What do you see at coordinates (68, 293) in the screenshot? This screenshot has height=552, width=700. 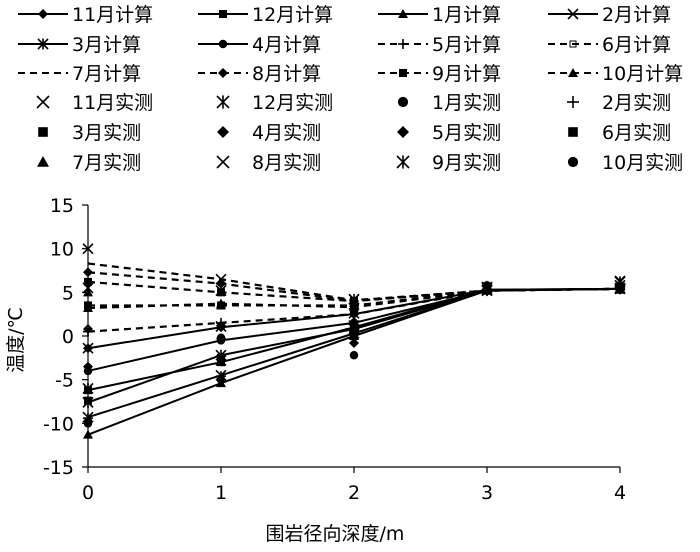 I see `y-tick-label: 5` at bounding box center [68, 293].